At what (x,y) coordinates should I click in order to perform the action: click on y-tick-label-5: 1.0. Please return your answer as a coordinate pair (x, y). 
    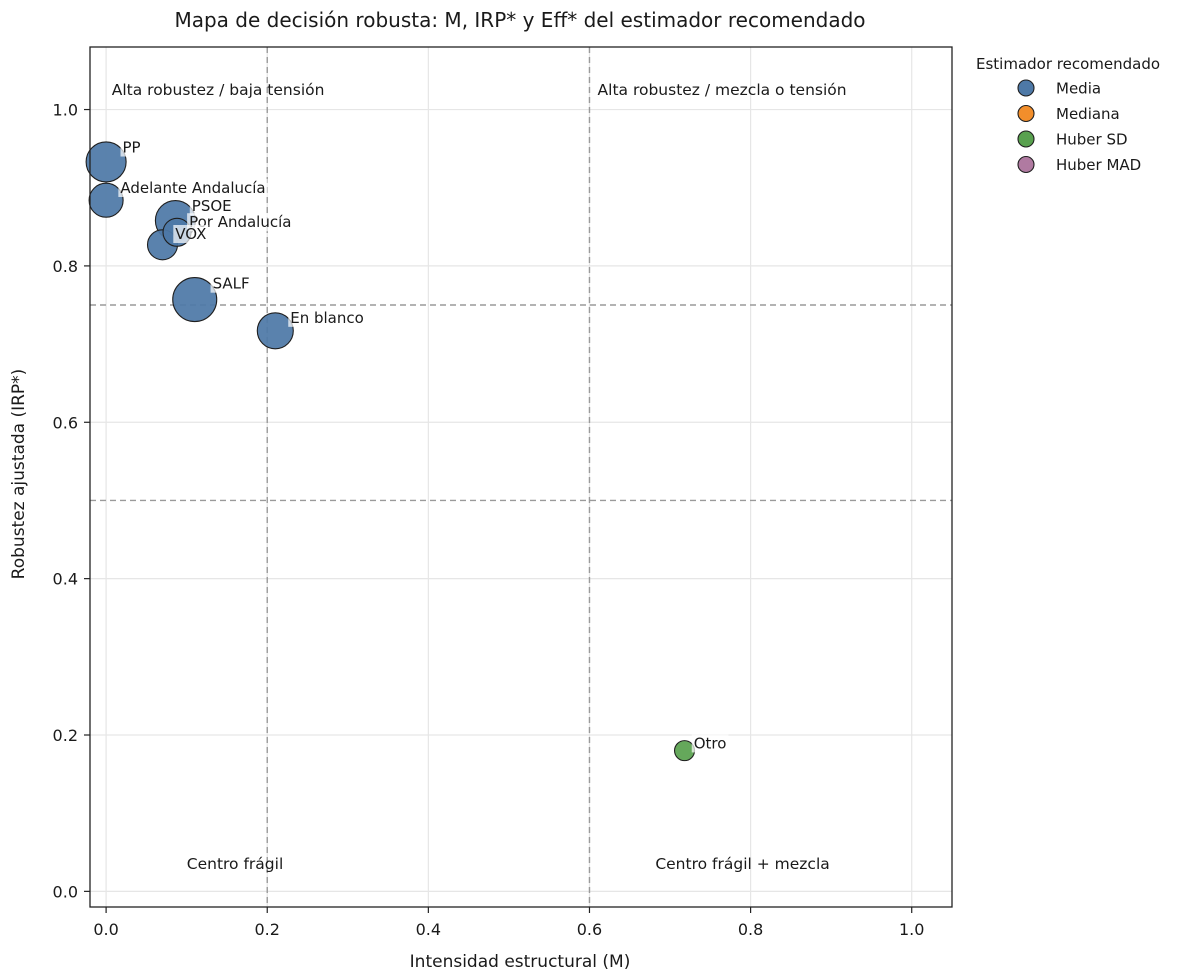
    Looking at the image, I should click on (65, 110).